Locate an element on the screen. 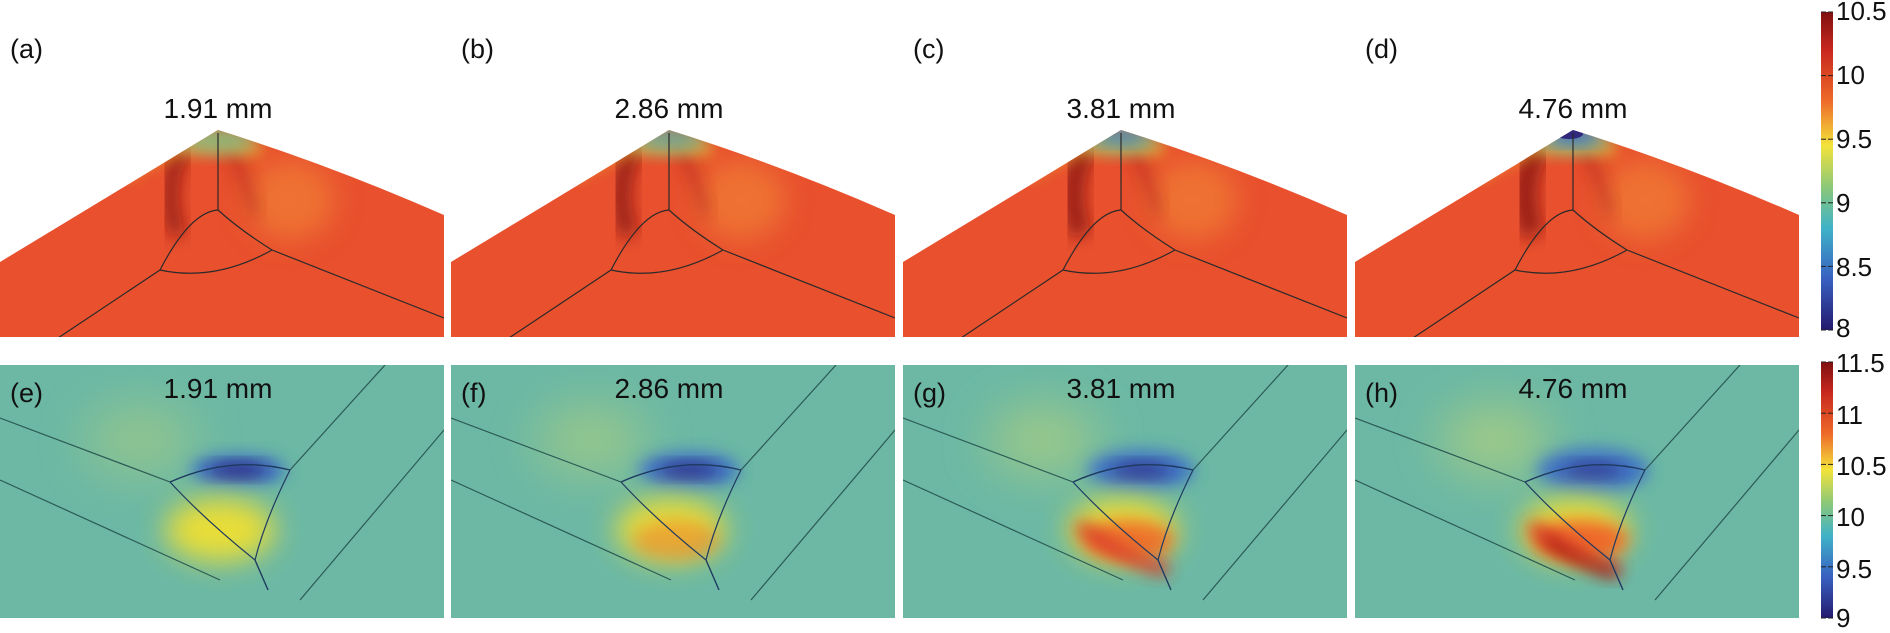 The width and height of the screenshot is (1890, 633). colorbar-bottom: 11.5 11 10.5 10 9.5 9 is located at coordinates (1854, 490).